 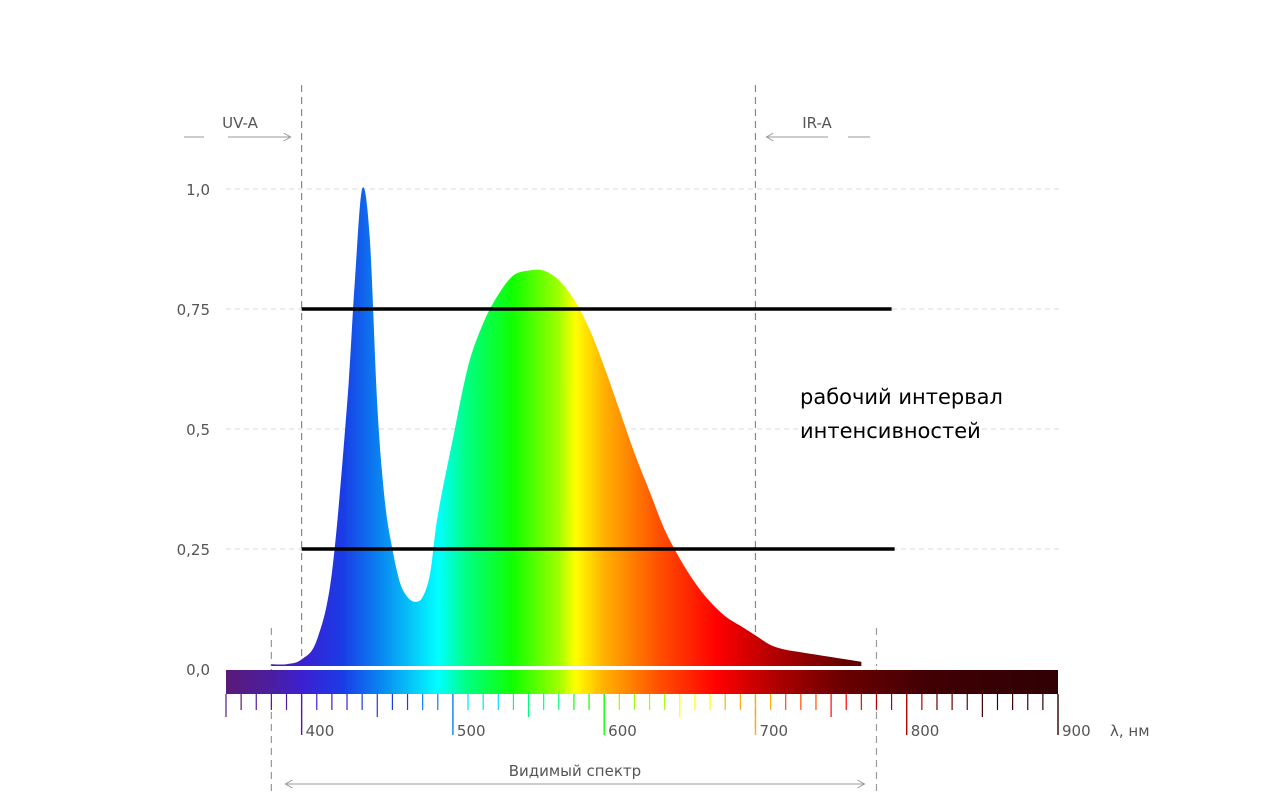 I want to click on uv-a-label: UV-A, so click(x=240, y=123).